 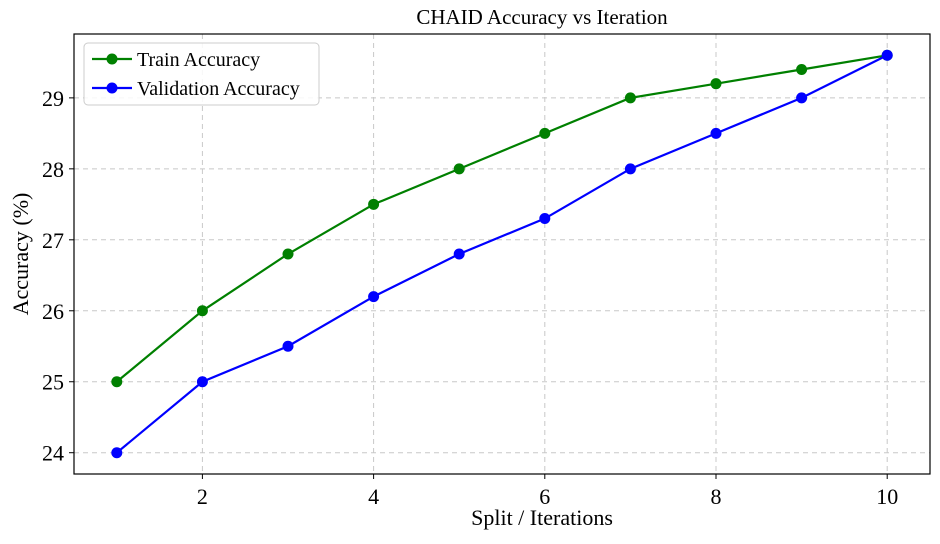 I want to click on x-tick-label: 10, so click(x=887, y=496).